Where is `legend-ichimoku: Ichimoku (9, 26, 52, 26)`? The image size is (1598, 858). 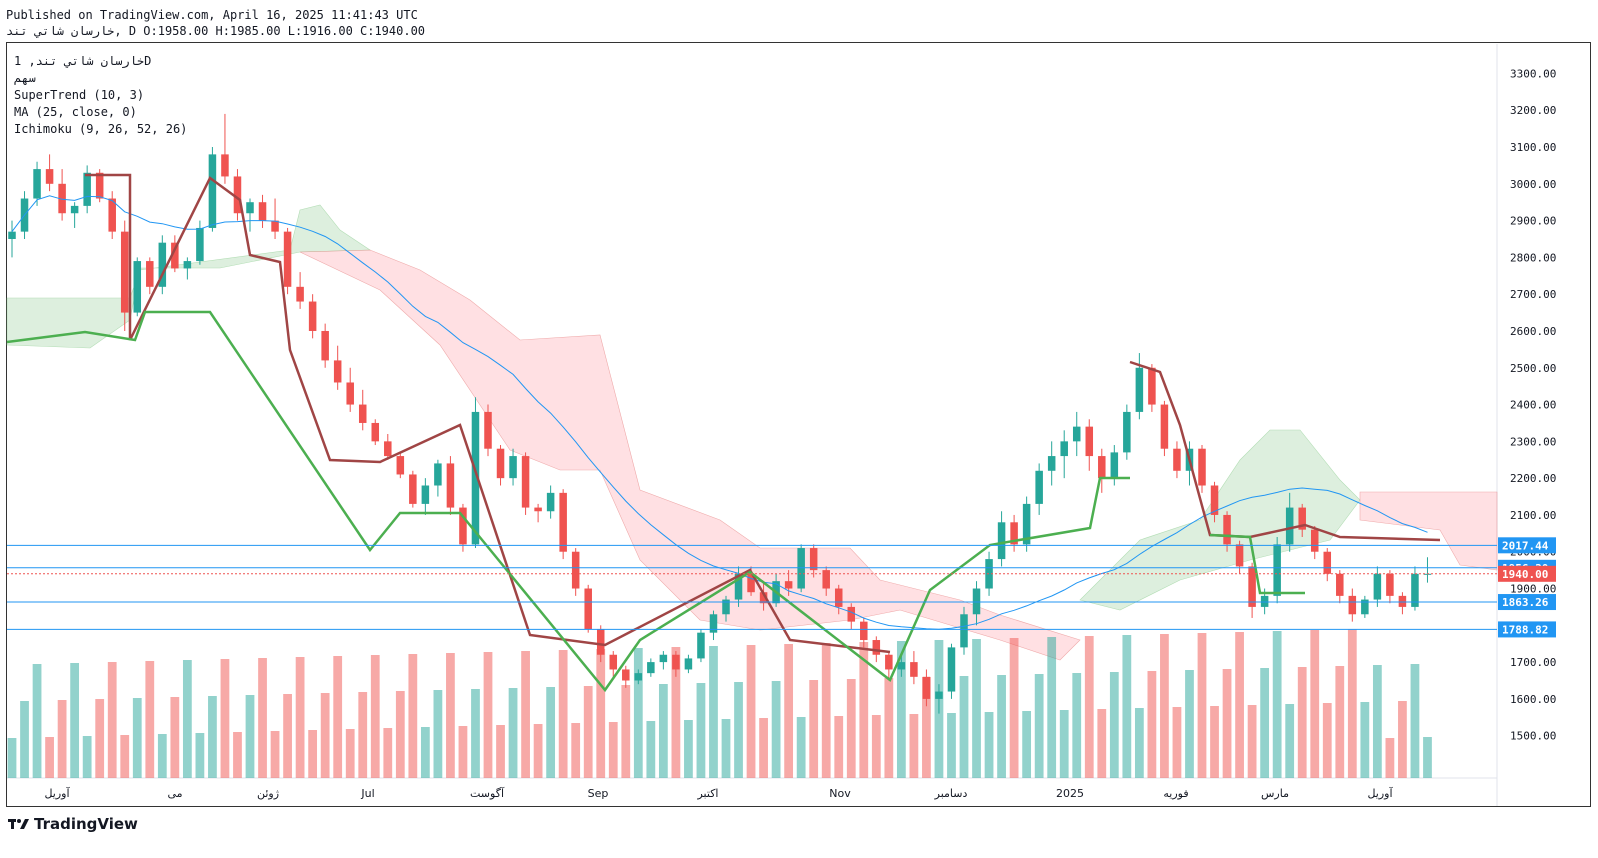 legend-ichimoku: Ichimoku (9, 26, 52, 26) is located at coordinates (101, 129).